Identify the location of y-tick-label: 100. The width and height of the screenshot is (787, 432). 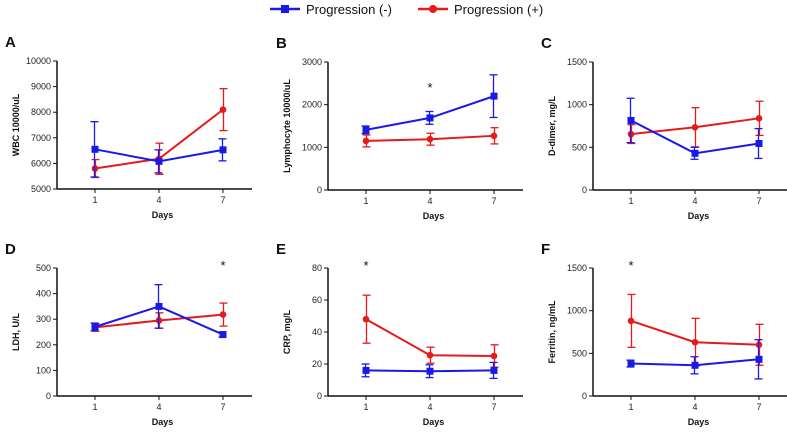
(43, 370).